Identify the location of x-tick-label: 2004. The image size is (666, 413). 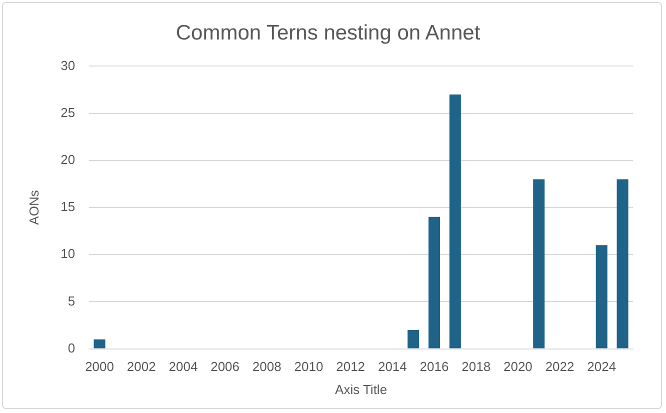
(183, 366).